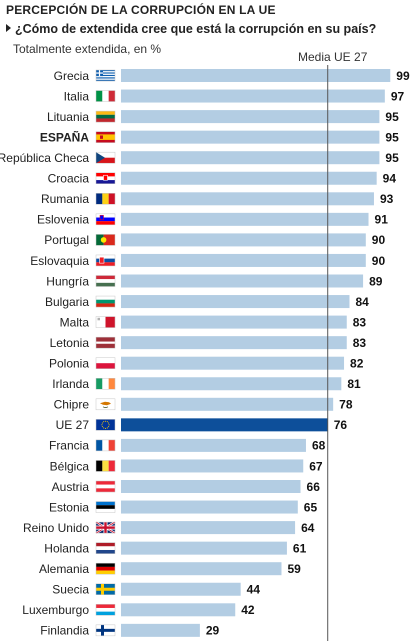  What do you see at coordinates (243, 260) in the screenshot?
I see `bar-eslovaquia` at bounding box center [243, 260].